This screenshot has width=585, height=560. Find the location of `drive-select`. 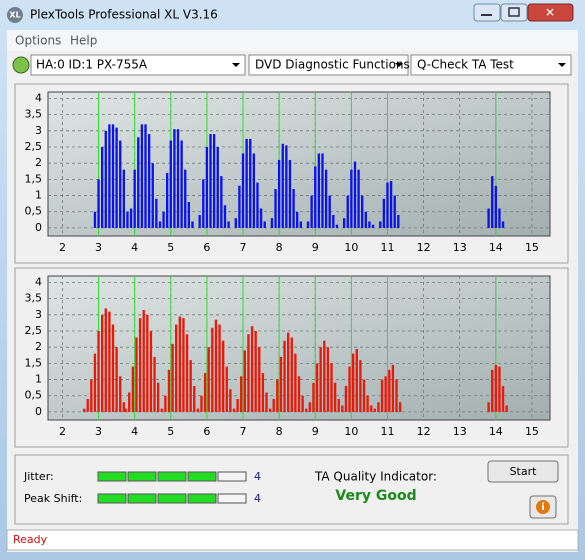

drive-select is located at coordinates (138, 65).